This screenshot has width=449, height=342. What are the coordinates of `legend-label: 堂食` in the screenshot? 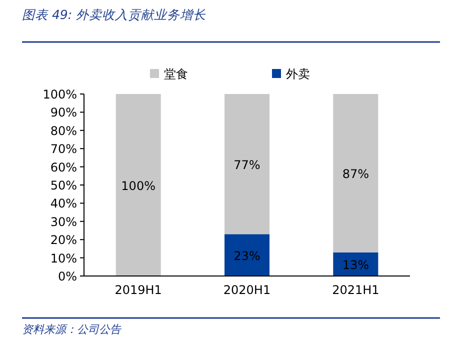 It's located at (176, 74).